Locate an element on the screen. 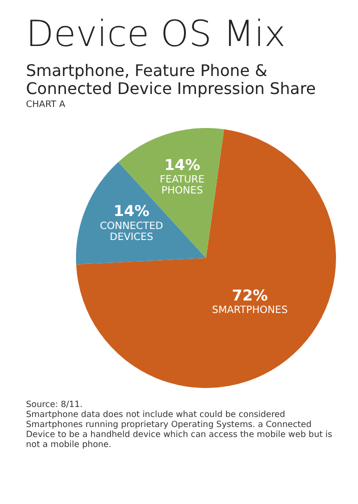 The height and width of the screenshot is (504, 358). chart-subtitle: Smartphone, Feature Phone & Connected Device Impression Share is located at coordinates (171, 79).